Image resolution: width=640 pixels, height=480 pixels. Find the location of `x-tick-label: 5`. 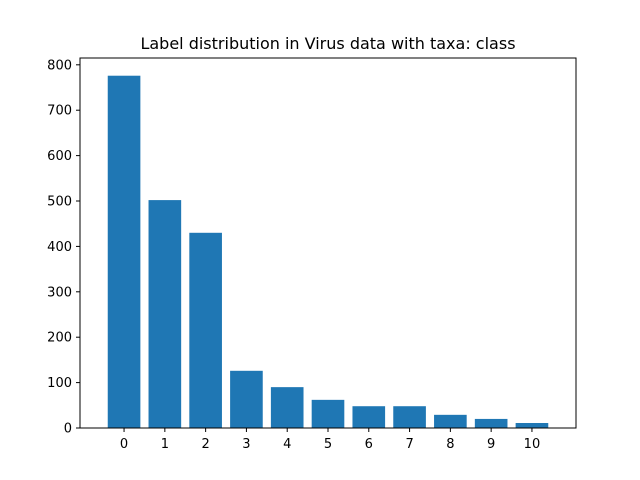

x-tick-label: 5 is located at coordinates (328, 444).